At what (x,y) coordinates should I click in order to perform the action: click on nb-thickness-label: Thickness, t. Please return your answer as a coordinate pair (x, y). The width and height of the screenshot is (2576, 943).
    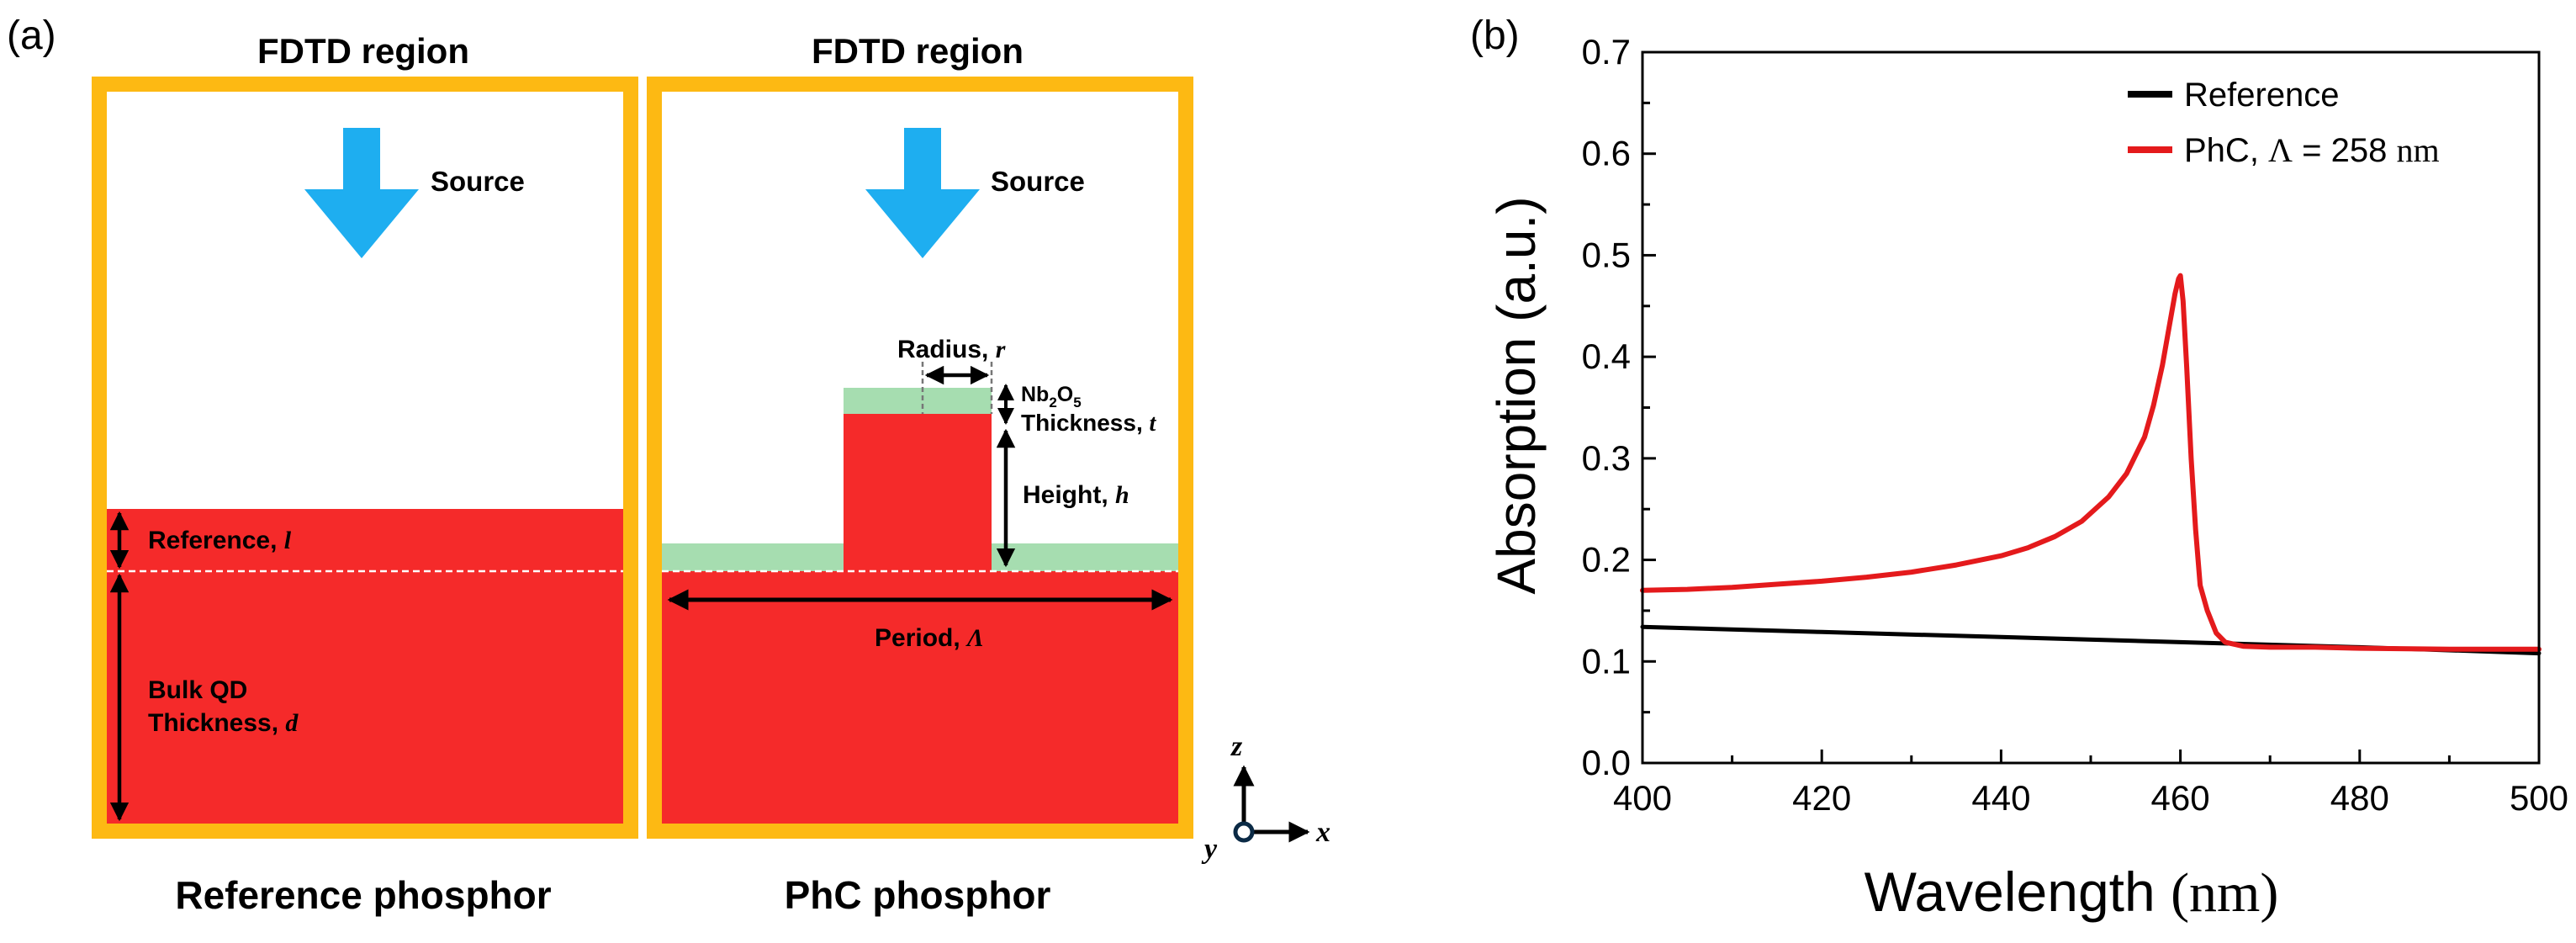
    Looking at the image, I should click on (1089, 424).